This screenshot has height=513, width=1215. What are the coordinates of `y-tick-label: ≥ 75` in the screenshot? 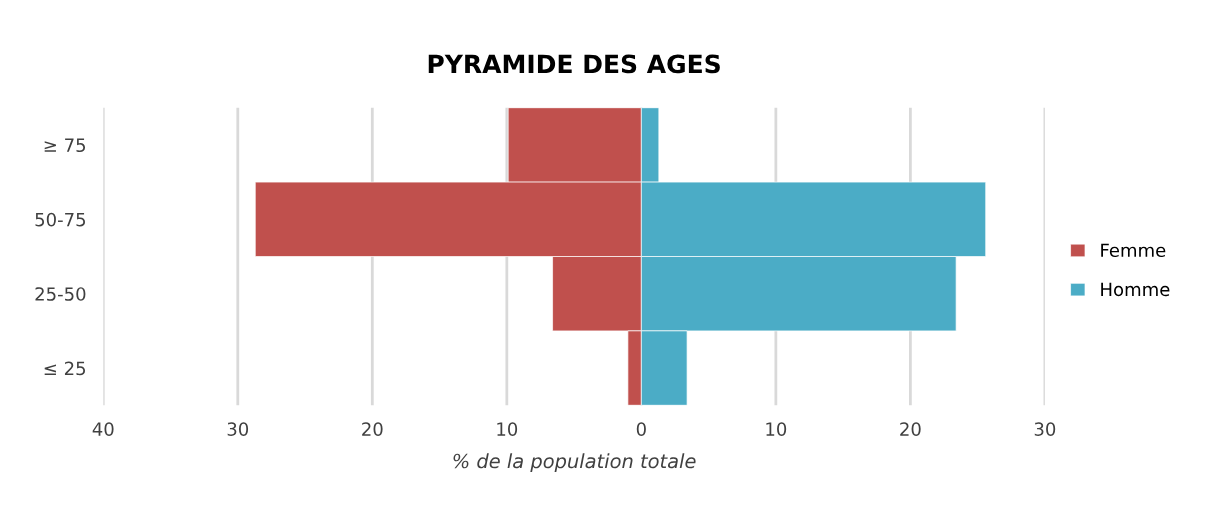 It's located at (65, 145).